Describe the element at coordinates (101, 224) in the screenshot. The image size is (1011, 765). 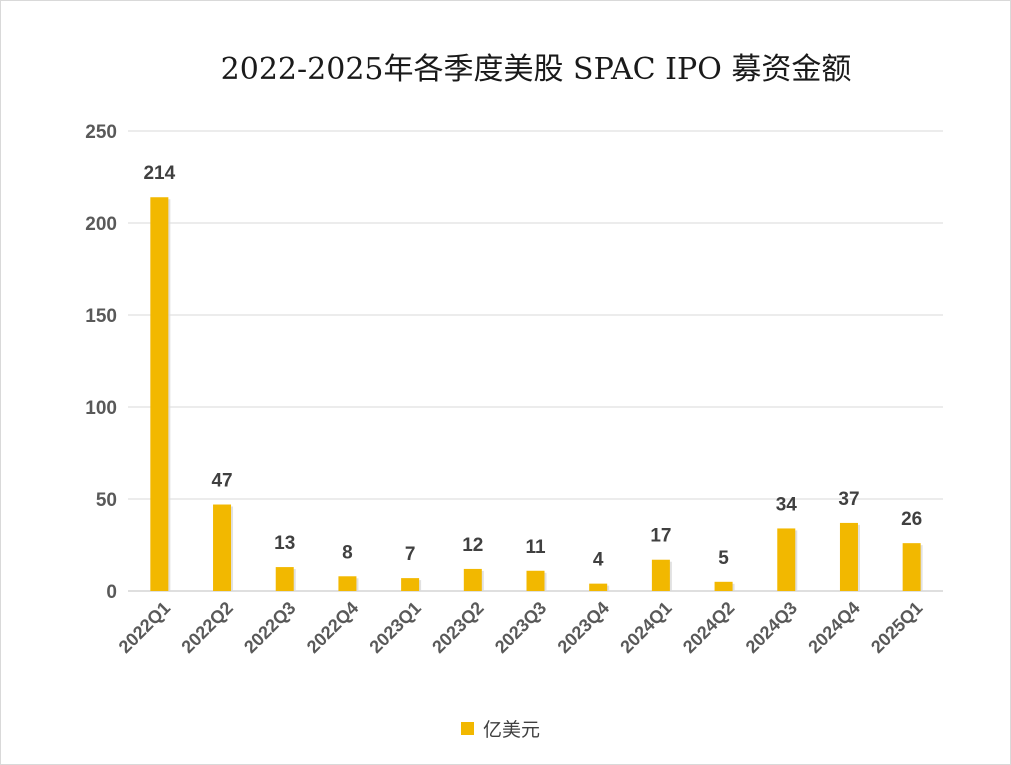
I see `y-tick-label: 200` at that location.